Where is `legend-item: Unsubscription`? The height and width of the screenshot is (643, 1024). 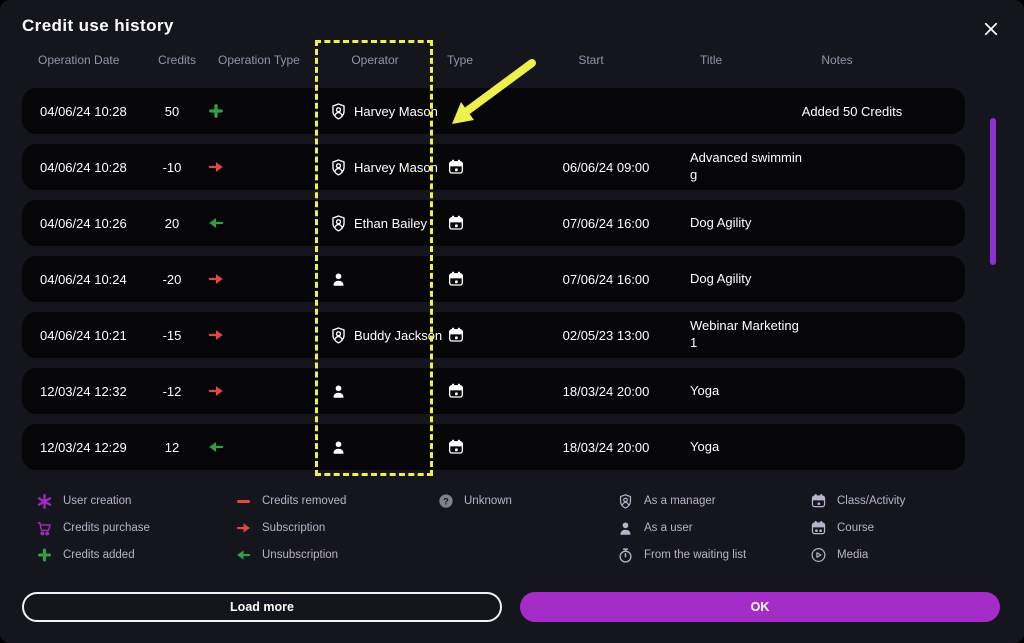
legend-item: Unsubscription is located at coordinates (290, 555).